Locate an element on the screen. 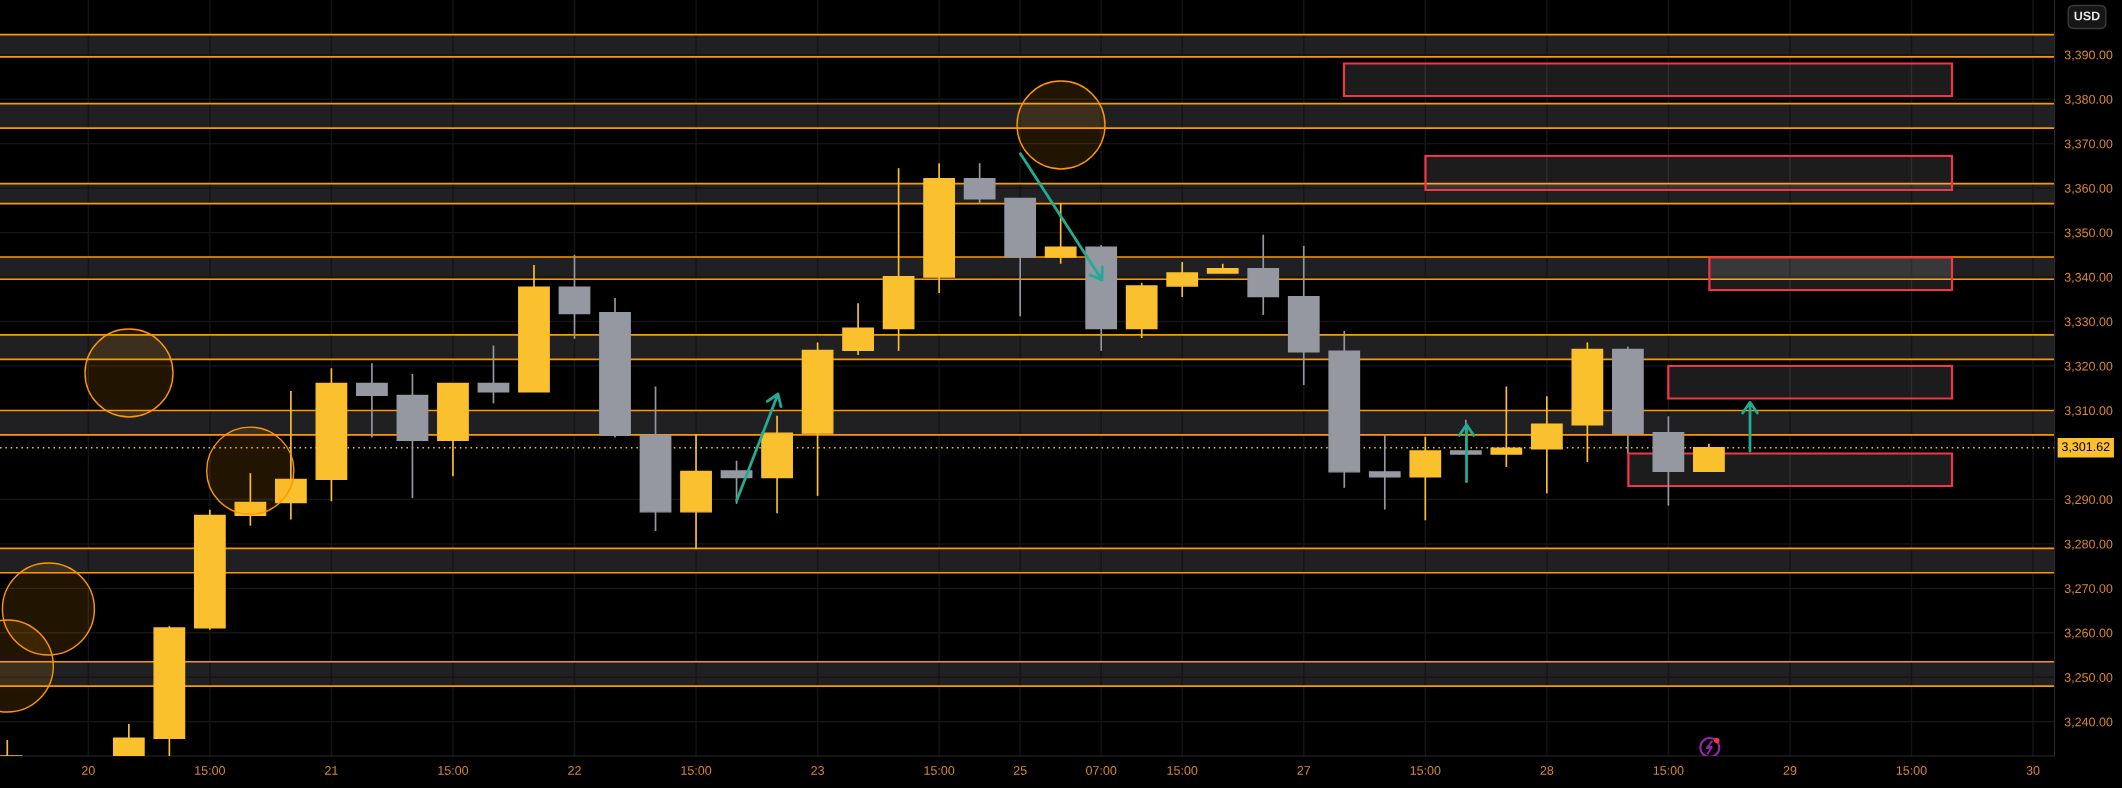 The width and height of the screenshot is (2122, 788). x-tick-label: 25 is located at coordinates (1020, 770).